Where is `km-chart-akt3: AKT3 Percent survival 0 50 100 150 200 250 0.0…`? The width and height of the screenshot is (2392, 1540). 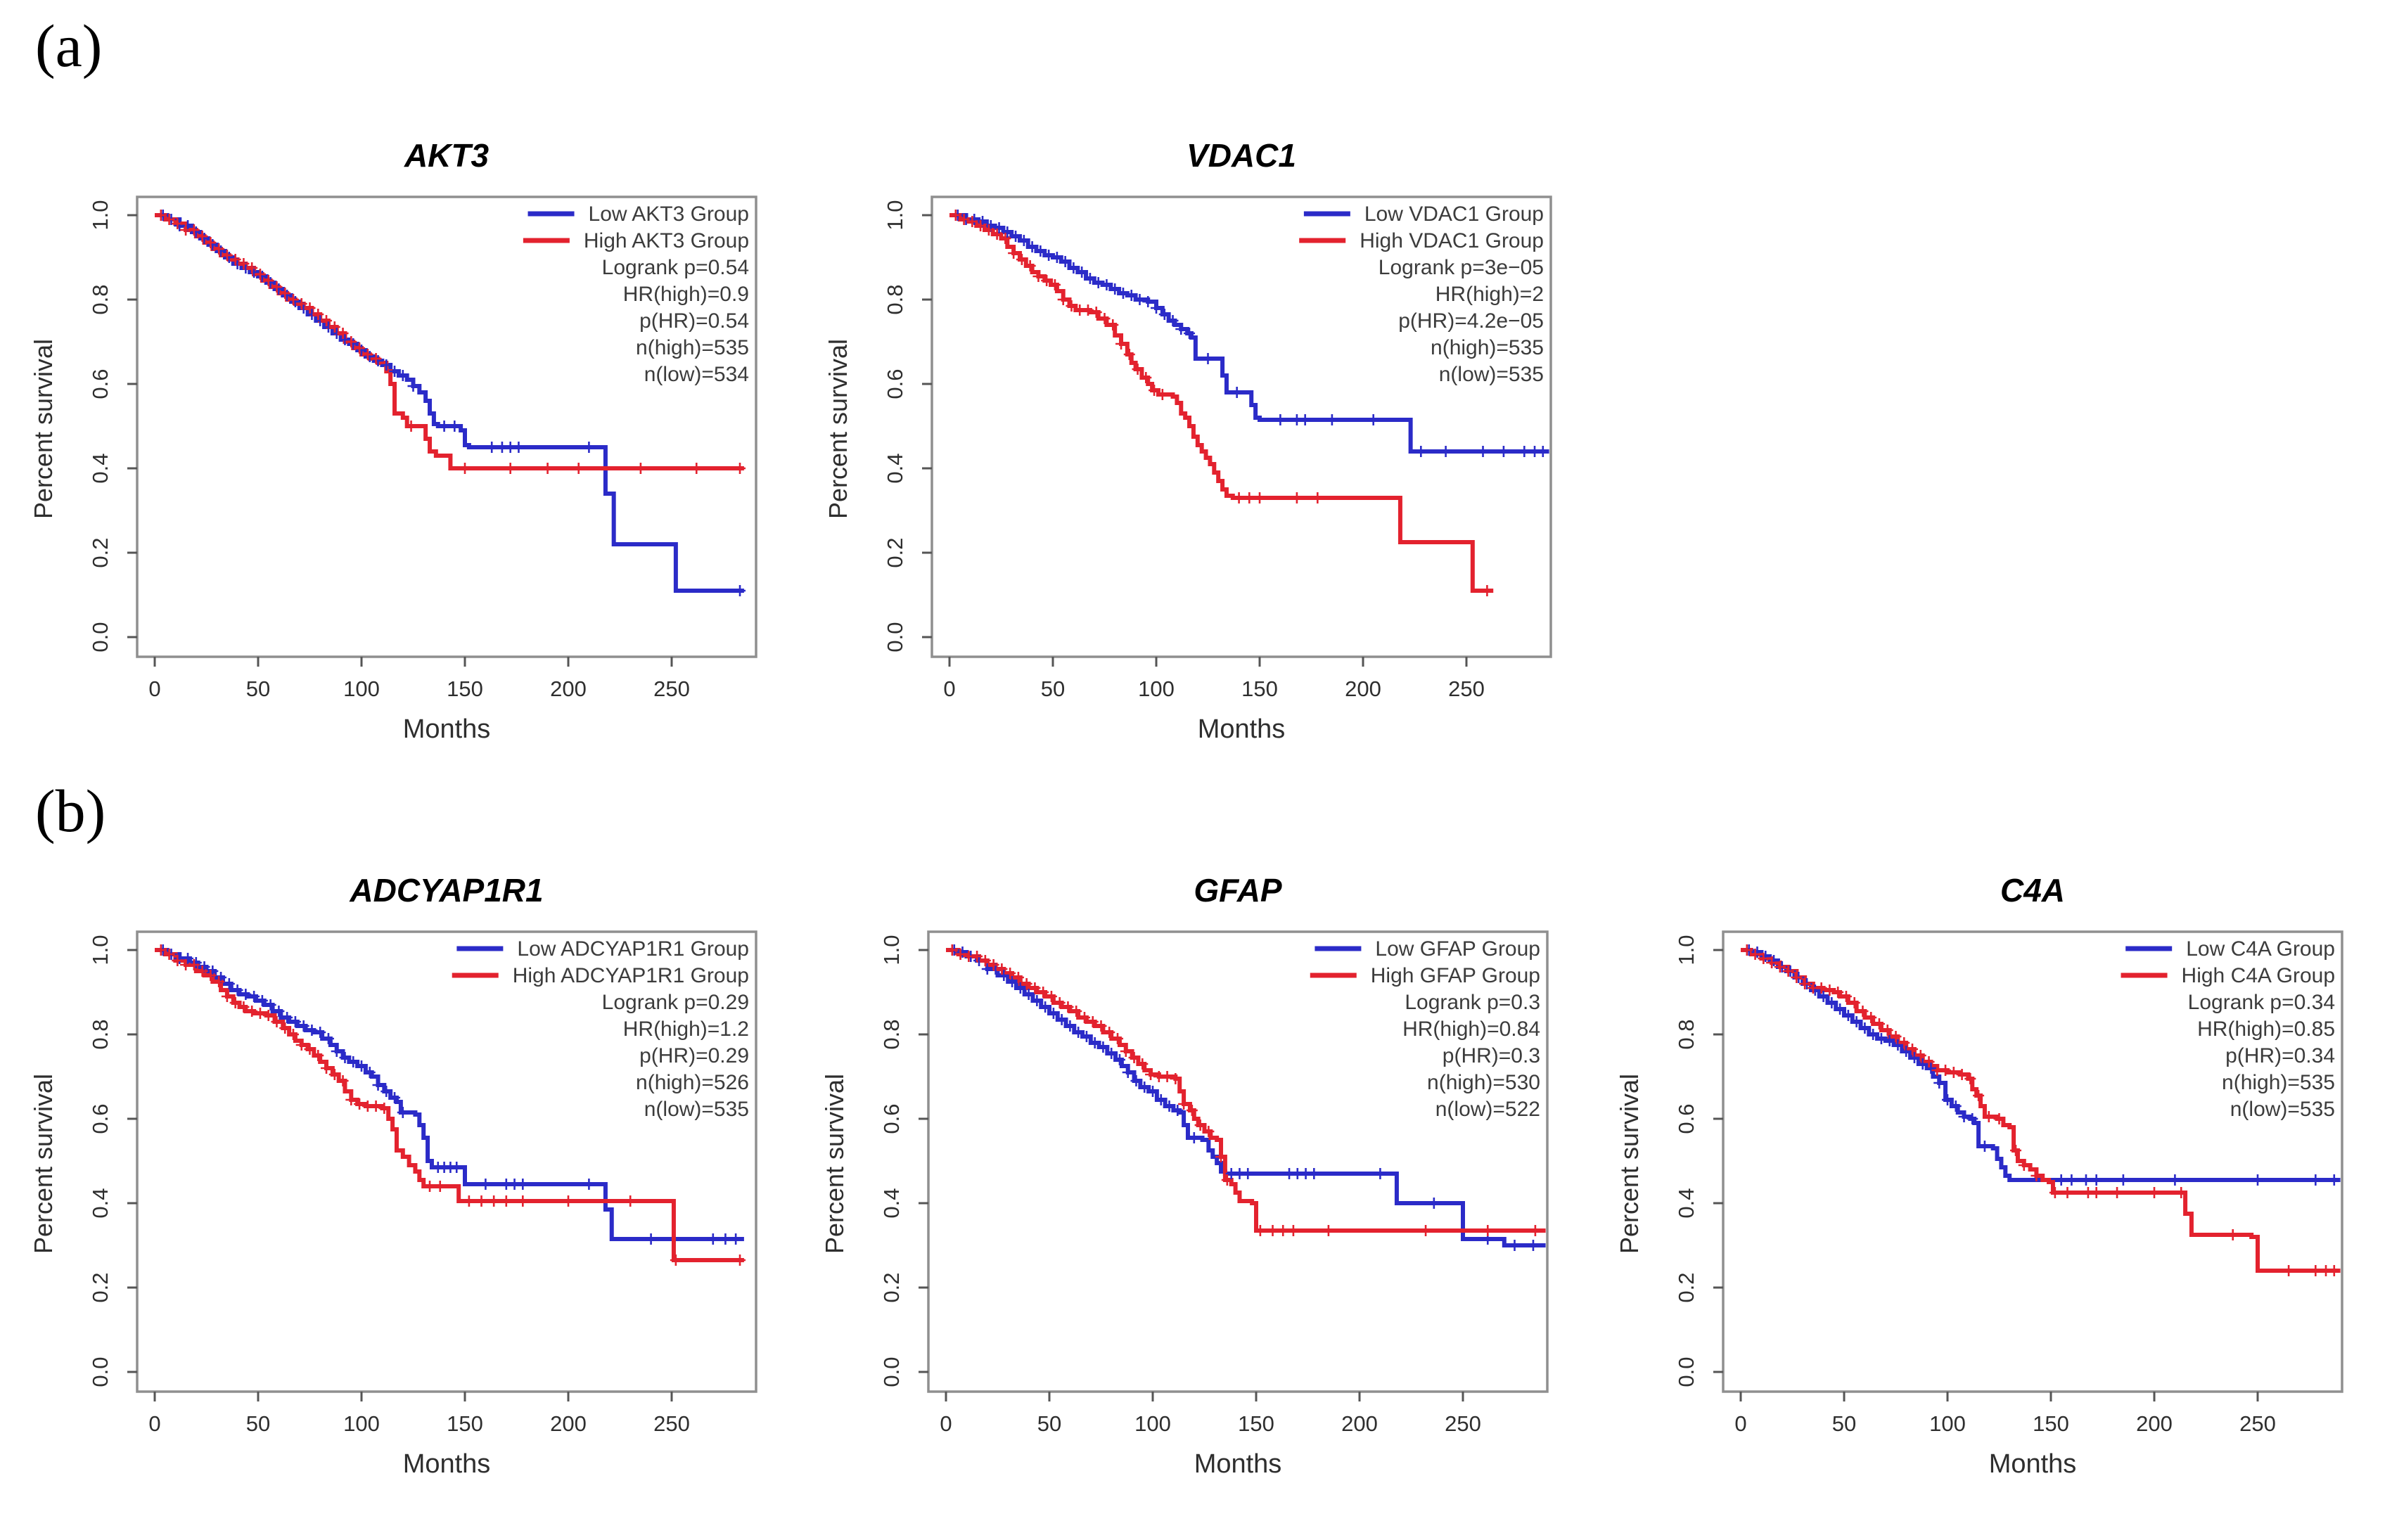
km-chart-akt3: AKT3 Percent survival 0 50 100 150 200 250 0.0… is located at coordinates (399, 461).